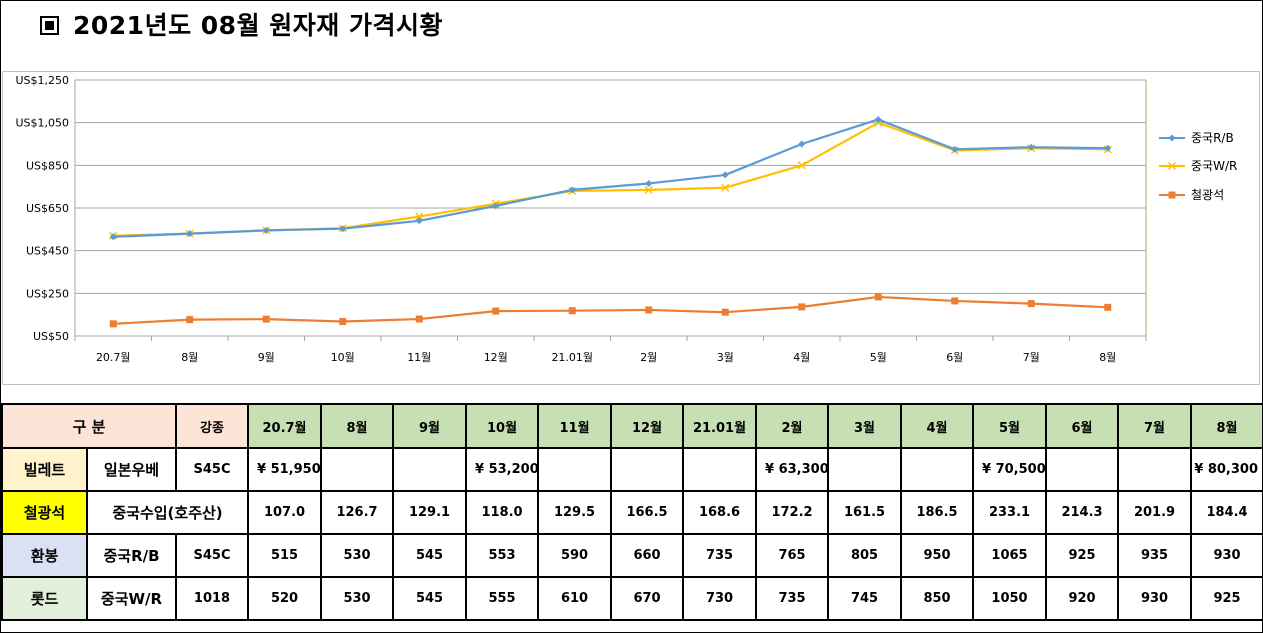  I want to click on bar-value: 553, so click(502, 555).